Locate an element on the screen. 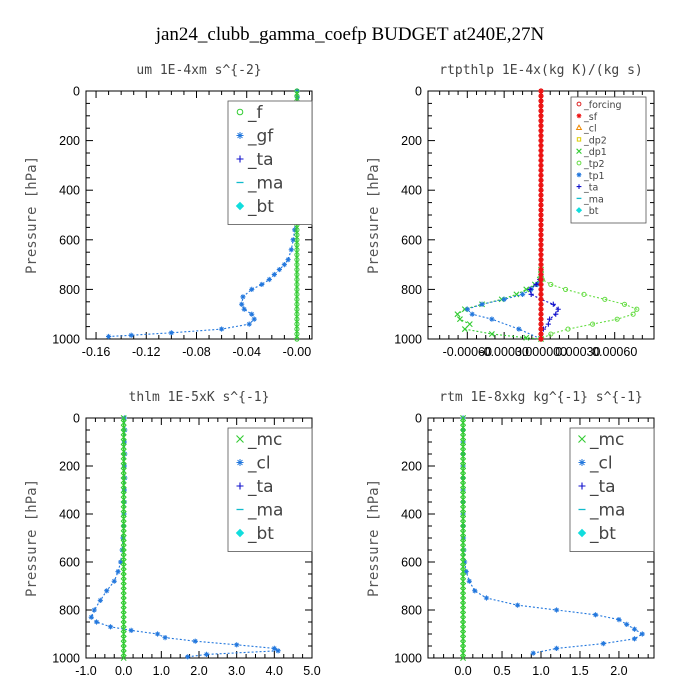 This screenshot has width=700, height=700. legend: _mc _cl _ta _ma _bt is located at coordinates (612, 489).